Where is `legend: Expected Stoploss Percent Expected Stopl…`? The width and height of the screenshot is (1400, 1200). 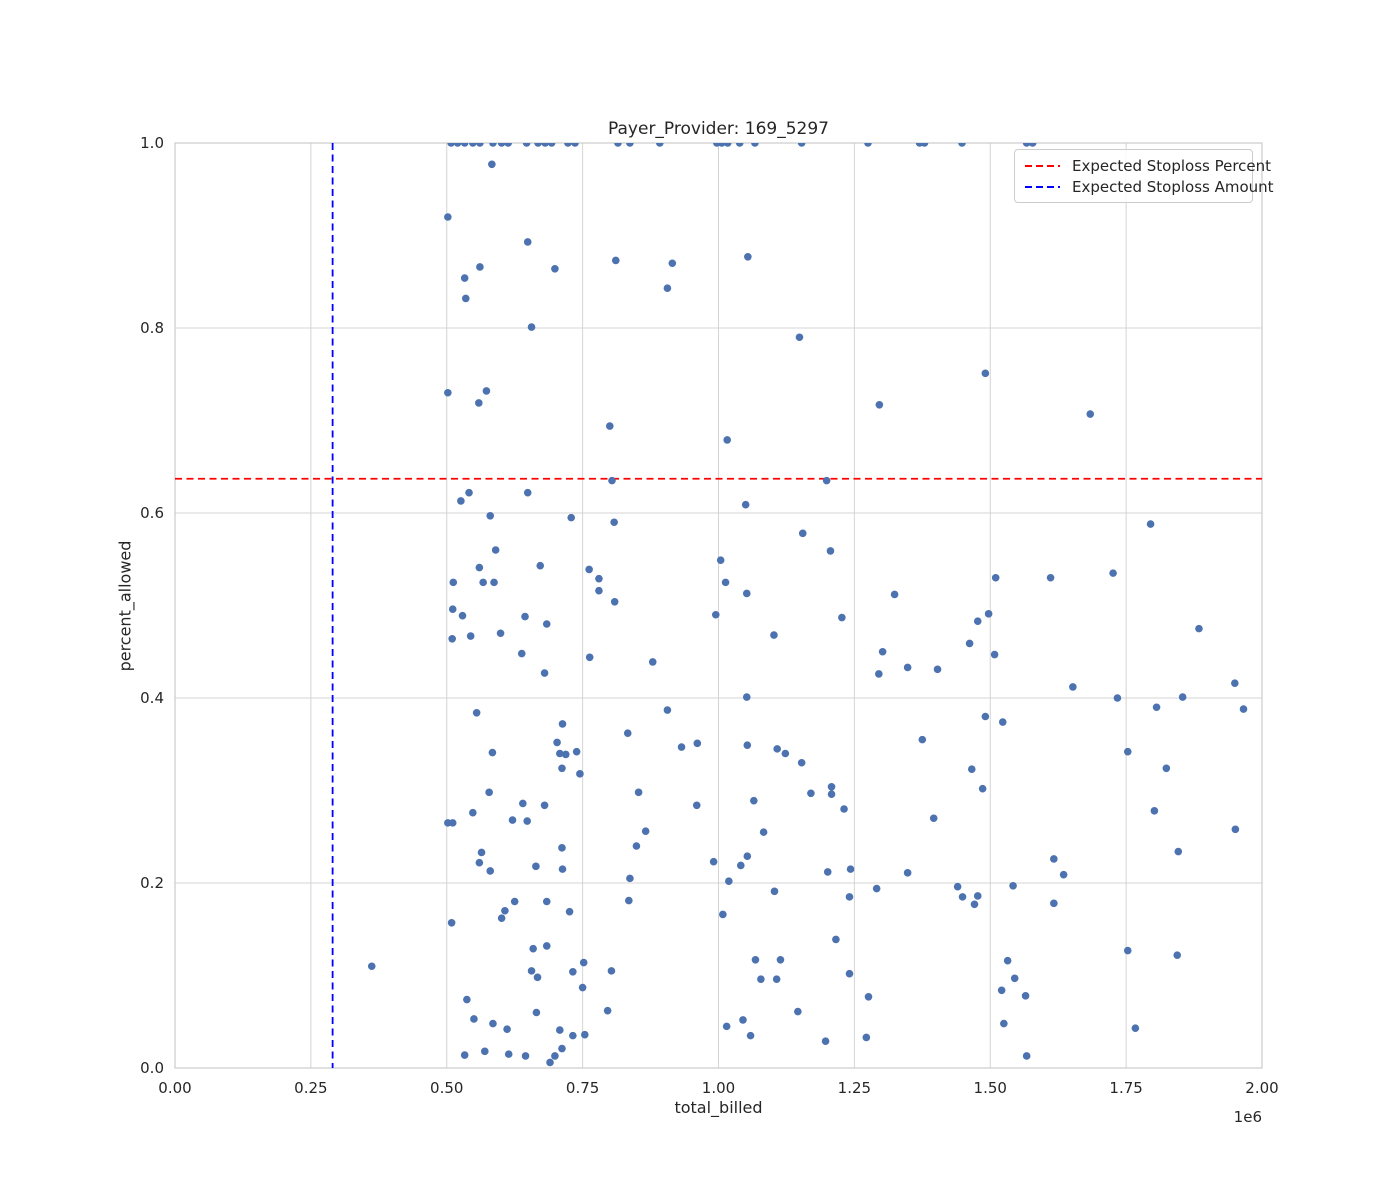 legend: Expected Stoploss Percent Expected Stopl… is located at coordinates (1144, 176).